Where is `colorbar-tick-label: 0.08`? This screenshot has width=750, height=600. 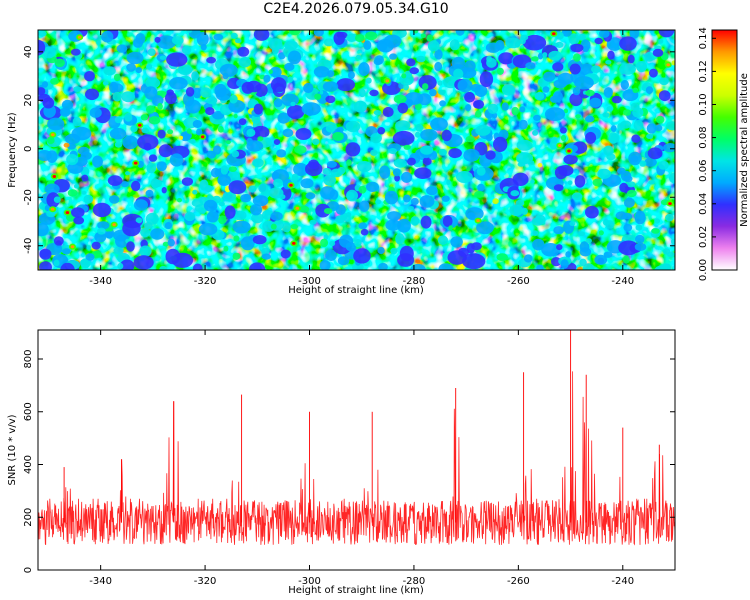
colorbar-tick-label: 0.08 is located at coordinates (703, 137).